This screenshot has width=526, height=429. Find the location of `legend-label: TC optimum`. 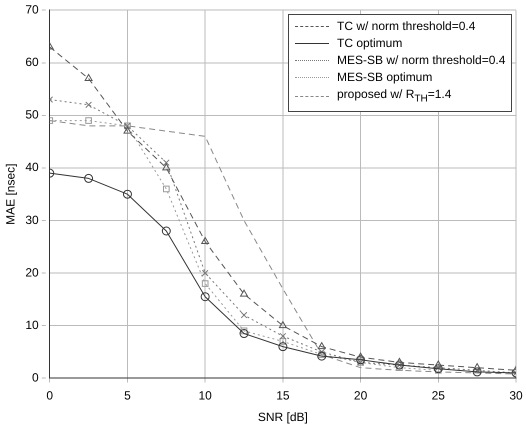

legend-label: TC optimum is located at coordinates (369, 43).